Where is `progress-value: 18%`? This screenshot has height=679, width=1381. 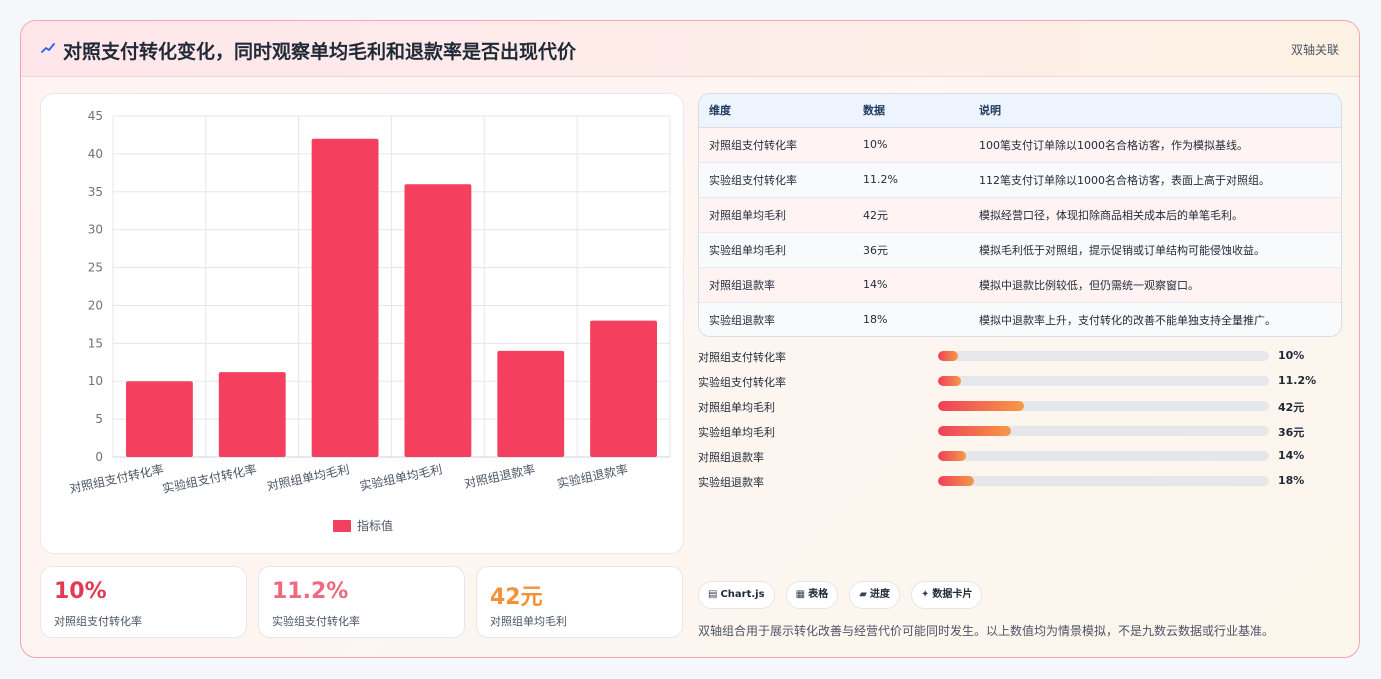
progress-value: 18% is located at coordinates (1291, 480).